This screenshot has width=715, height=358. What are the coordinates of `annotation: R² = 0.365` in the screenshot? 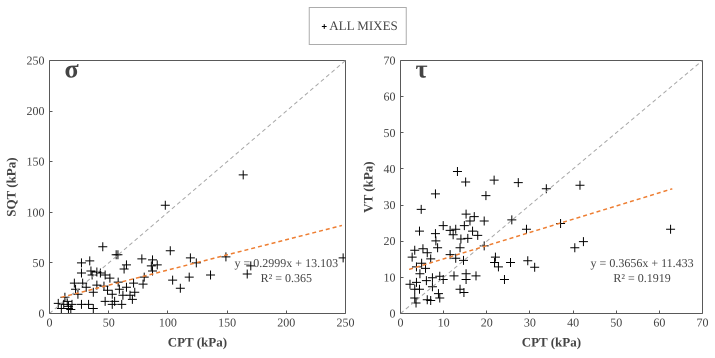 It's located at (286, 278).